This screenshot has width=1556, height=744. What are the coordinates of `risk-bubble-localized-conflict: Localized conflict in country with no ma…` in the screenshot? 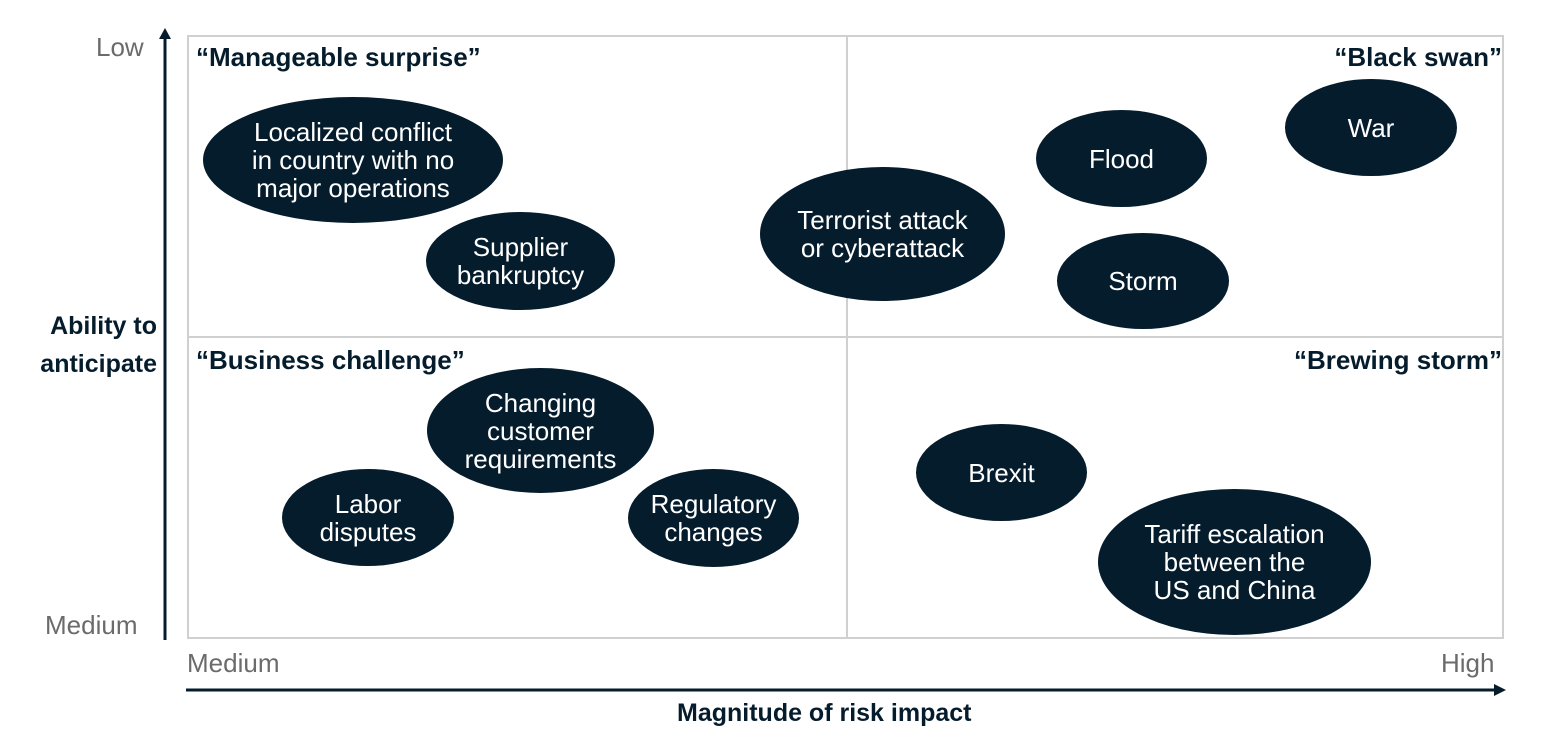 It's located at (353, 160).